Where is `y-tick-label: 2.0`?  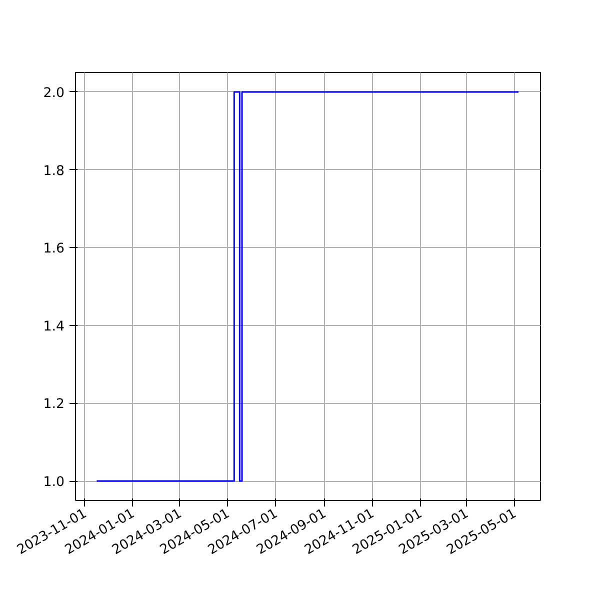 y-tick-label: 2.0 is located at coordinates (54, 93).